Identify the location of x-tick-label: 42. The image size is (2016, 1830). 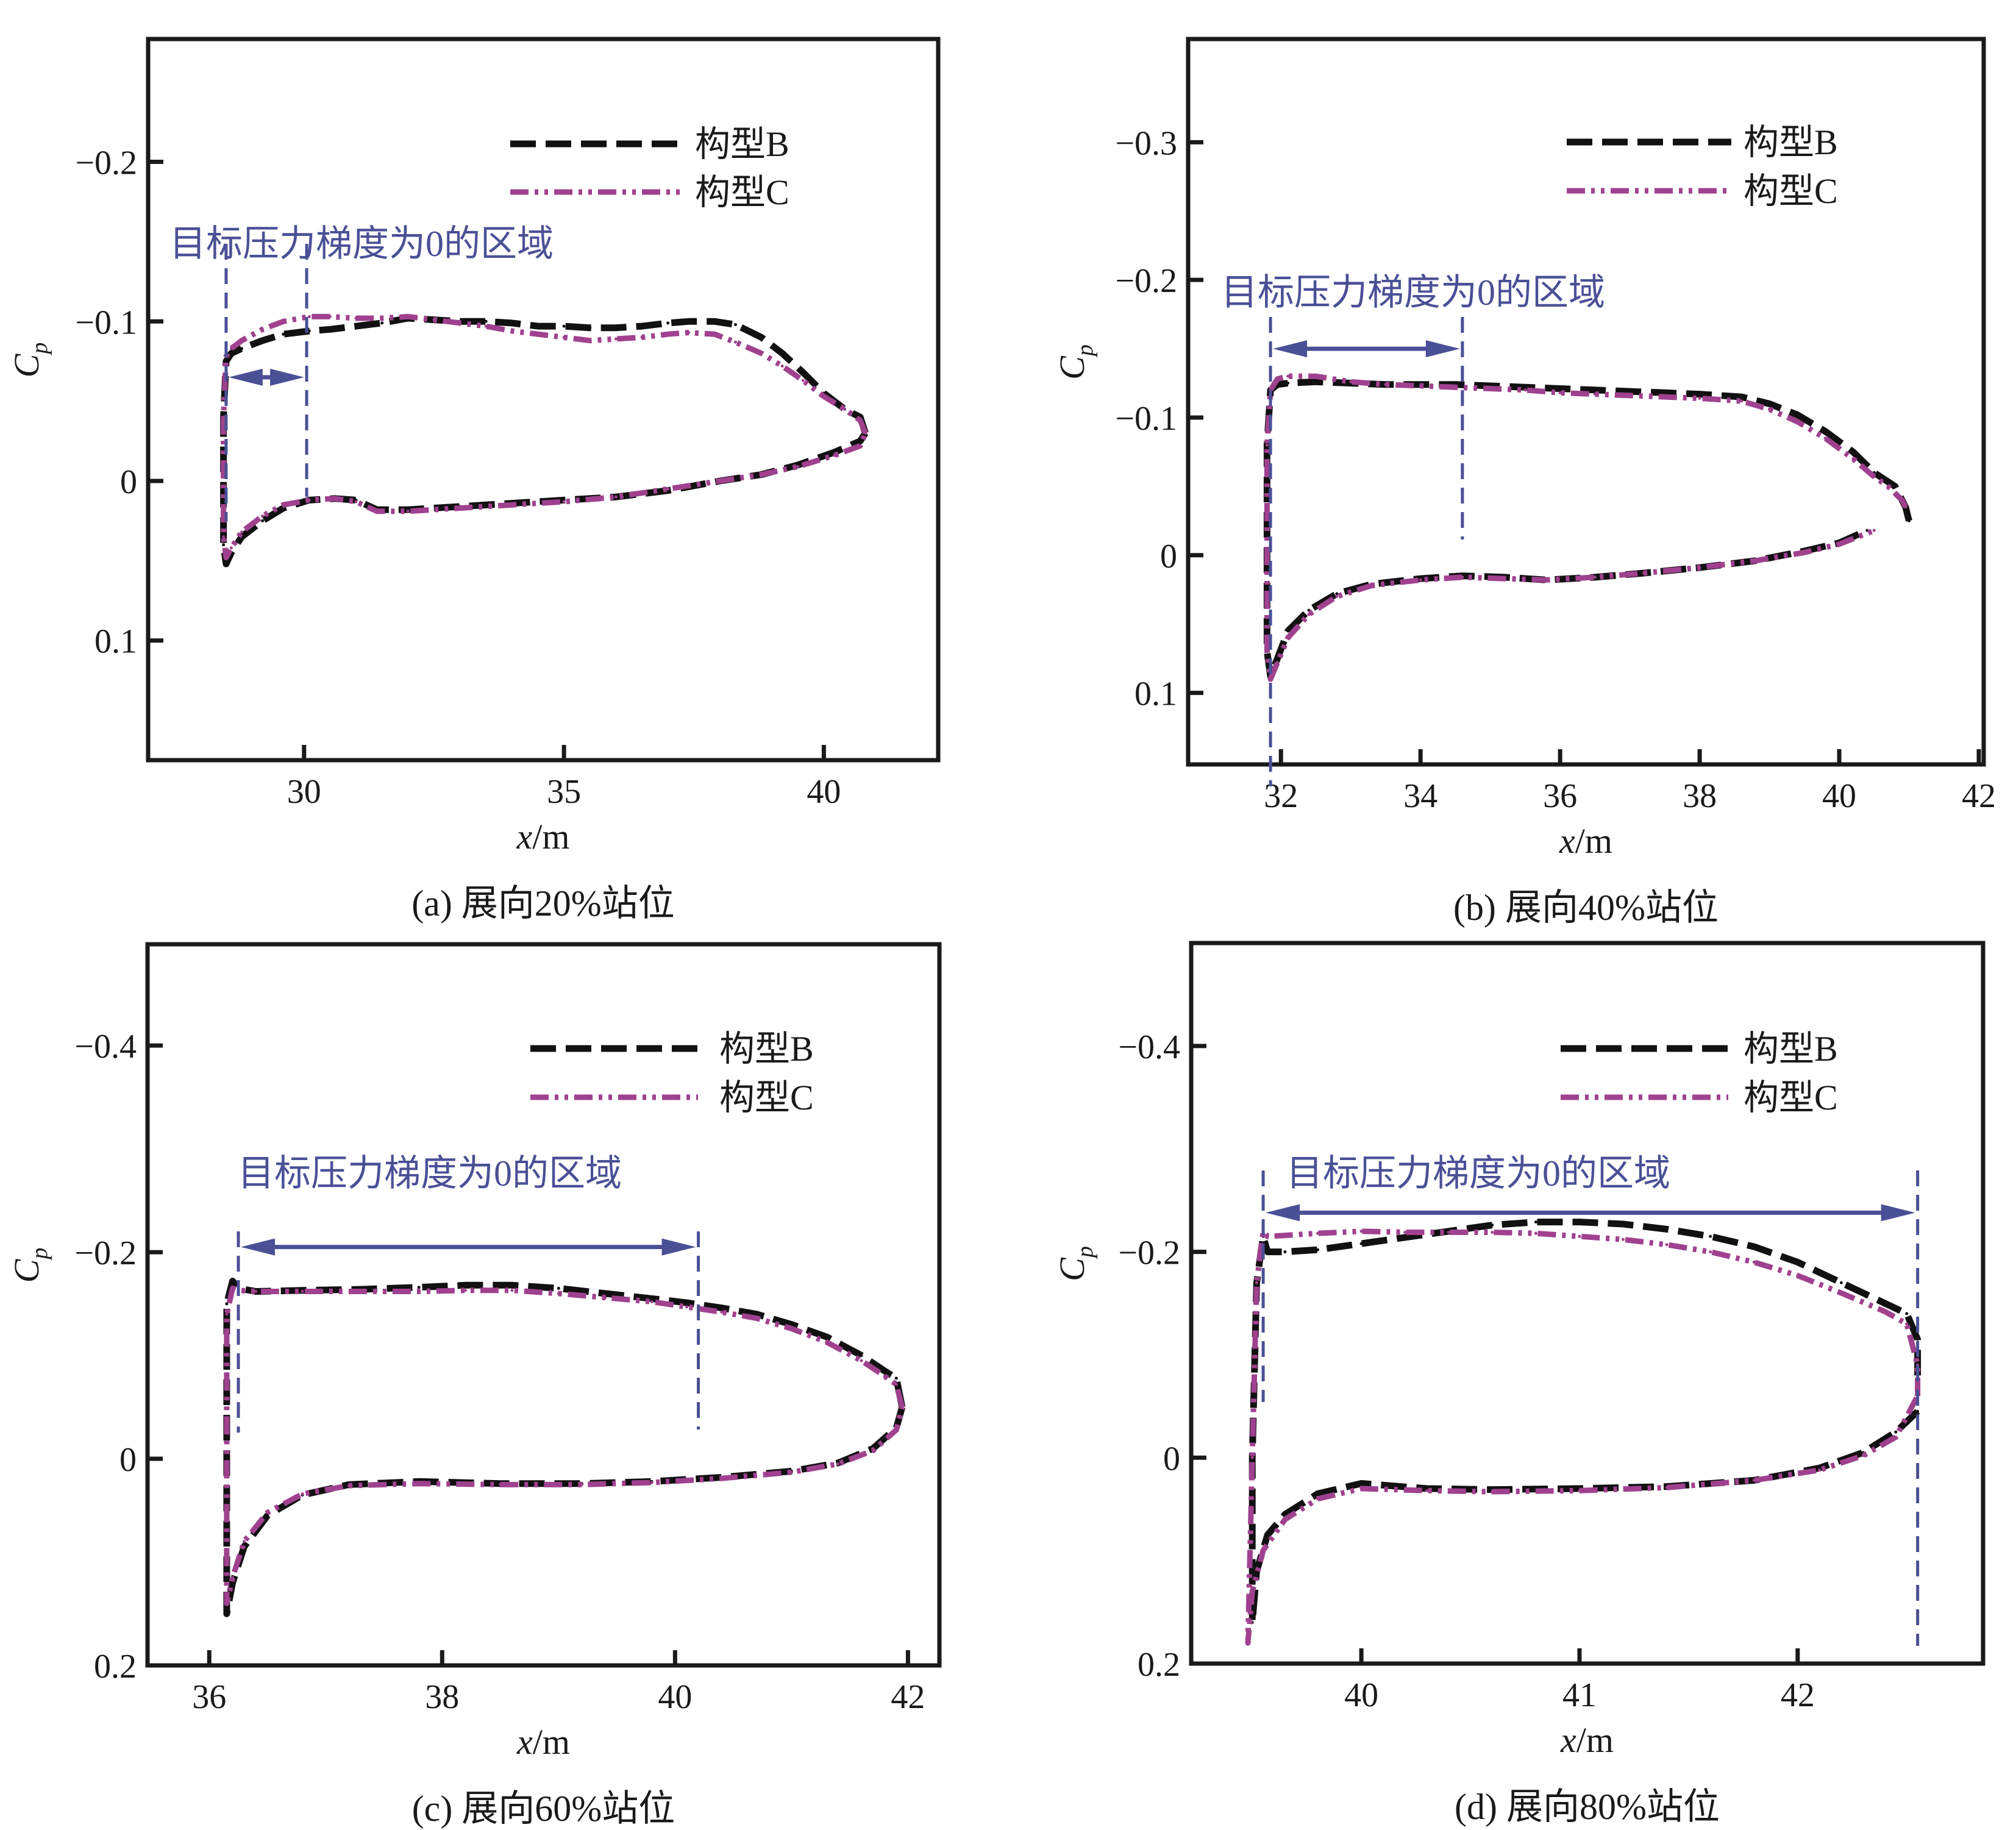
(908, 1697).